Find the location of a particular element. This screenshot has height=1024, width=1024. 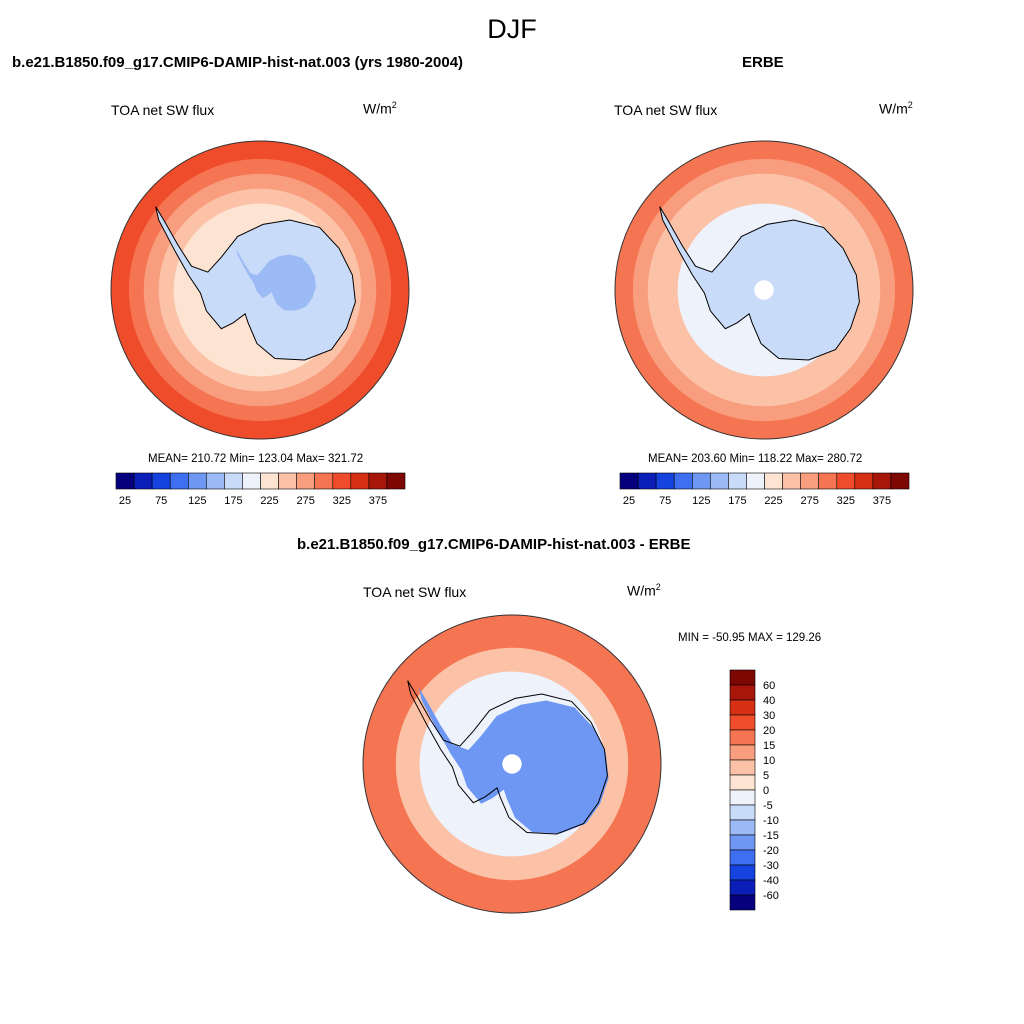

model-colorbar-tick-4: 225 is located at coordinates (269, 501).